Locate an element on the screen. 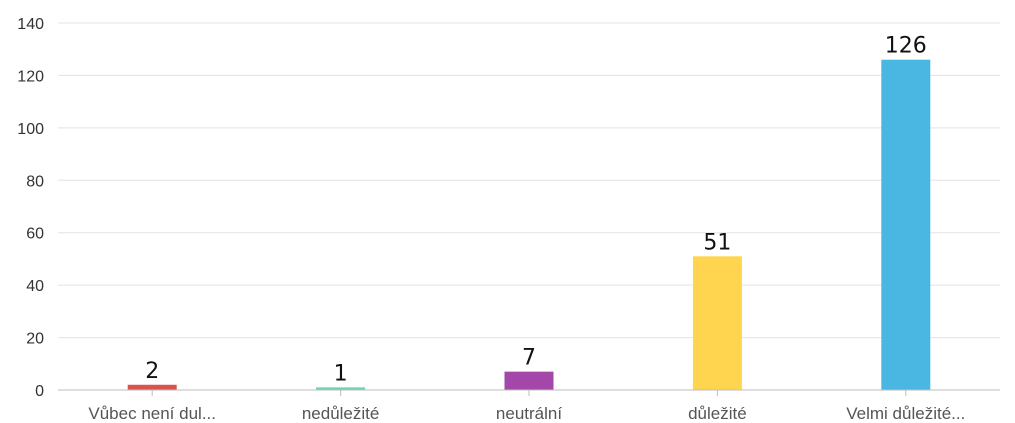  x-category-label: neutrální is located at coordinates (529, 413).